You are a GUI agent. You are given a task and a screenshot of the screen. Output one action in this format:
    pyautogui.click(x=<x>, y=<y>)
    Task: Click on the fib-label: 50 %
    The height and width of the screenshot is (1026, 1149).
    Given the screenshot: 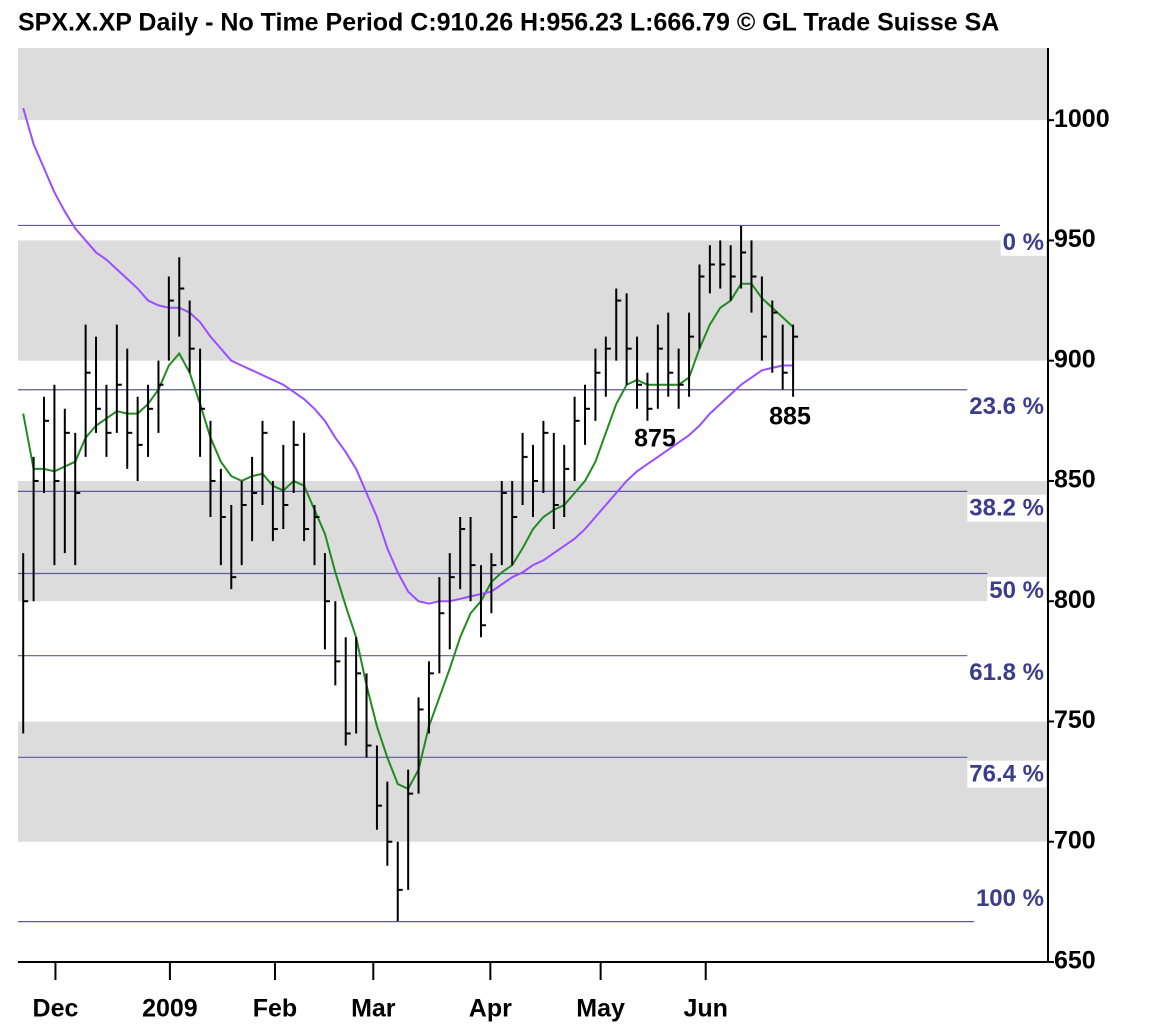 What is the action you would take?
    pyautogui.click(x=1016, y=590)
    